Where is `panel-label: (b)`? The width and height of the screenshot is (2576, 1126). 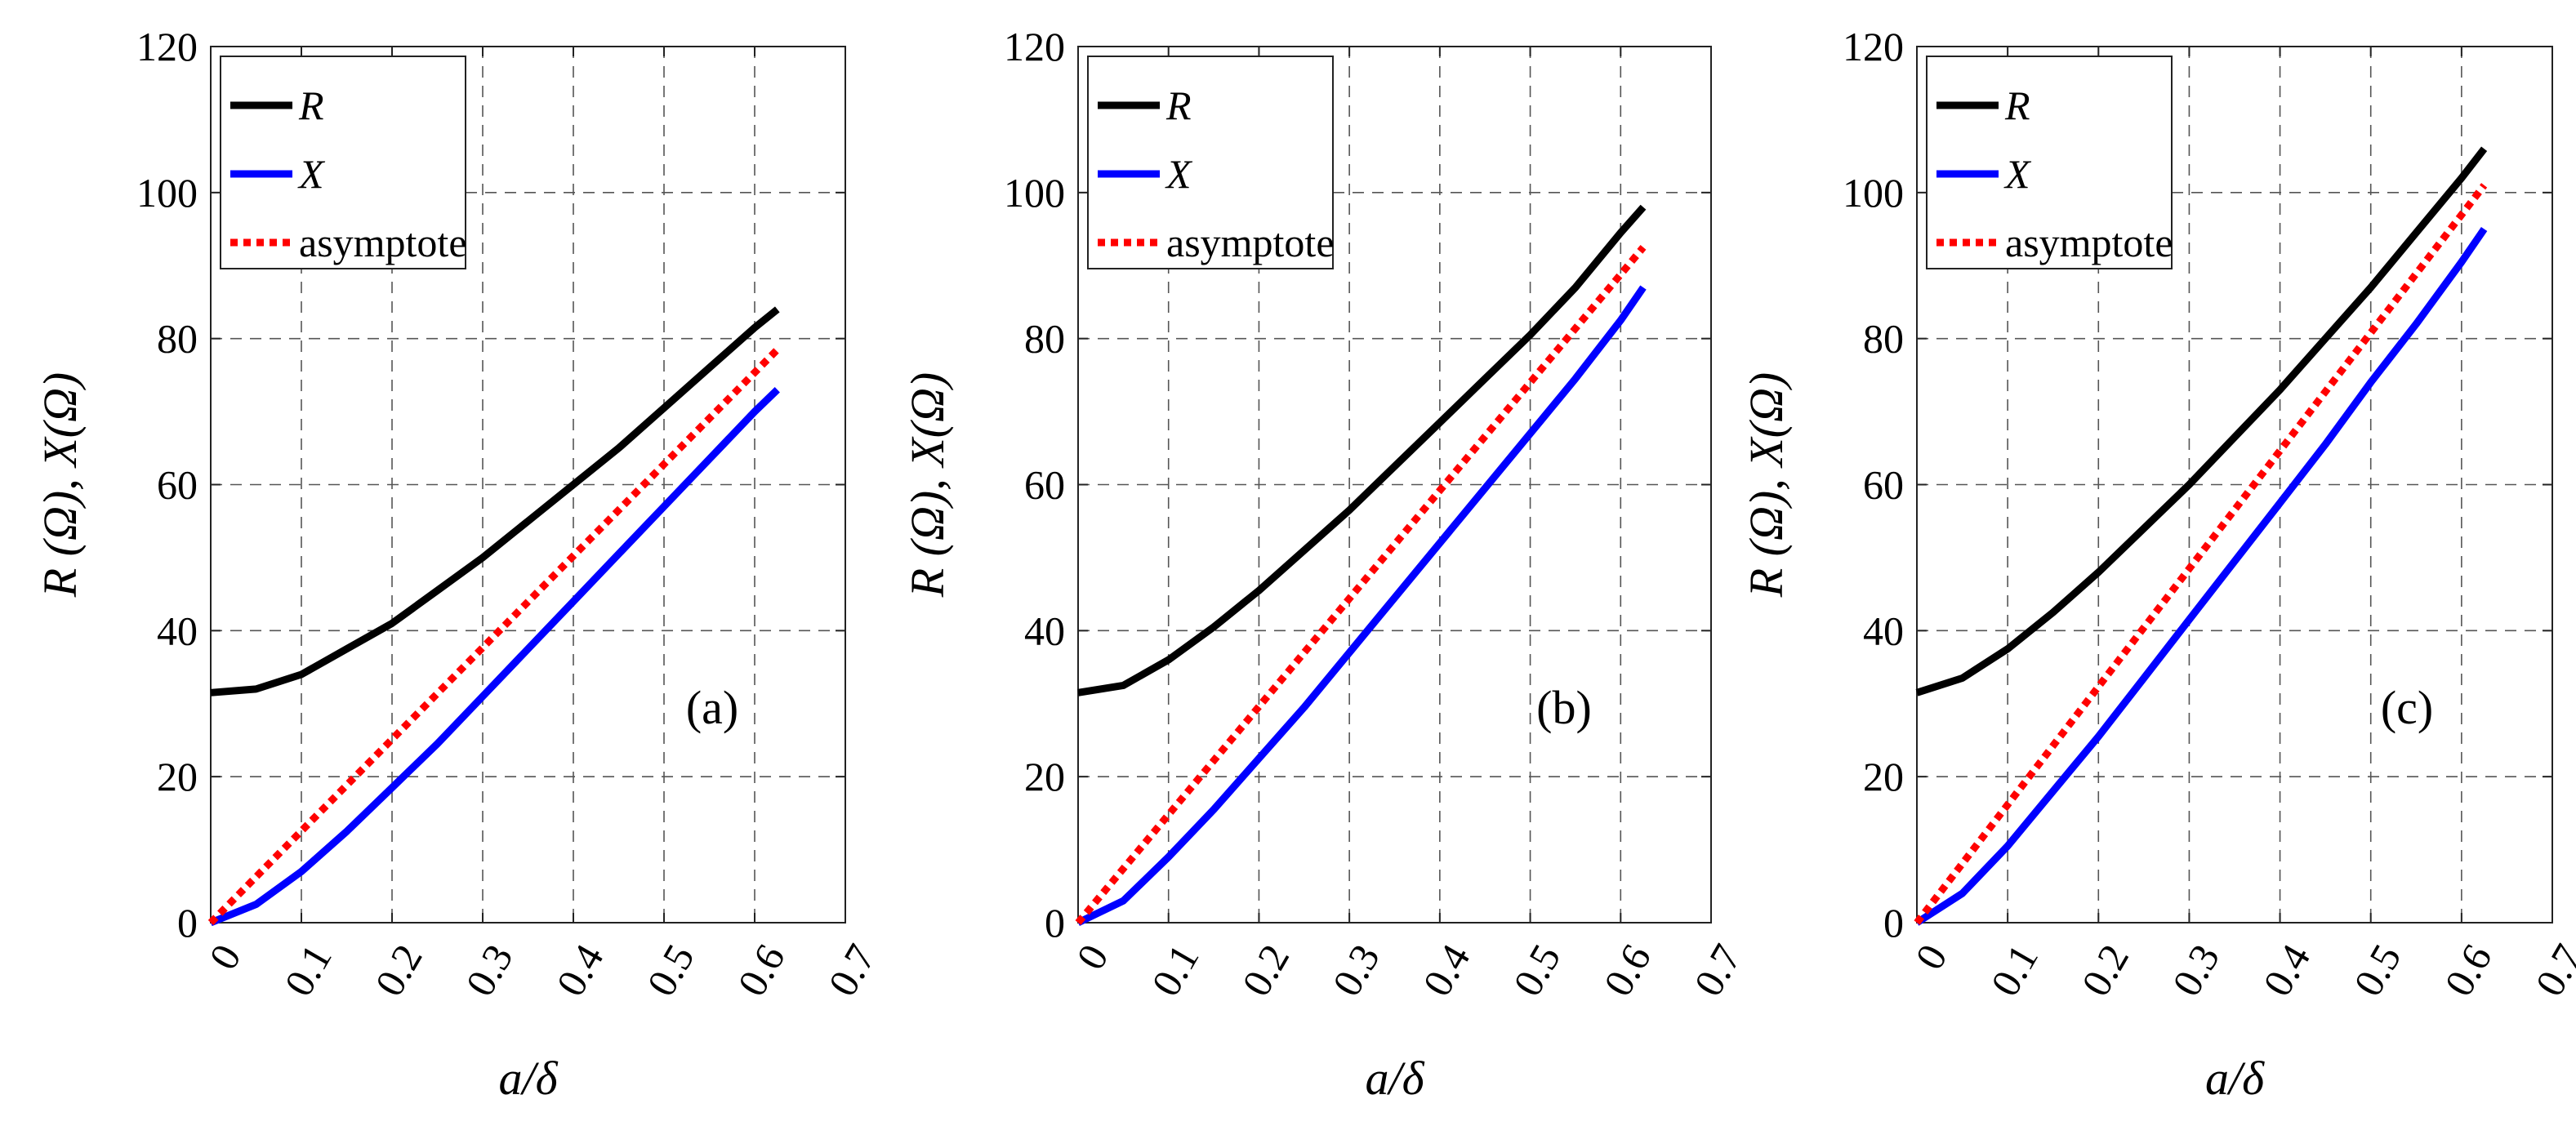
panel-label: (b) is located at coordinates (1564, 707).